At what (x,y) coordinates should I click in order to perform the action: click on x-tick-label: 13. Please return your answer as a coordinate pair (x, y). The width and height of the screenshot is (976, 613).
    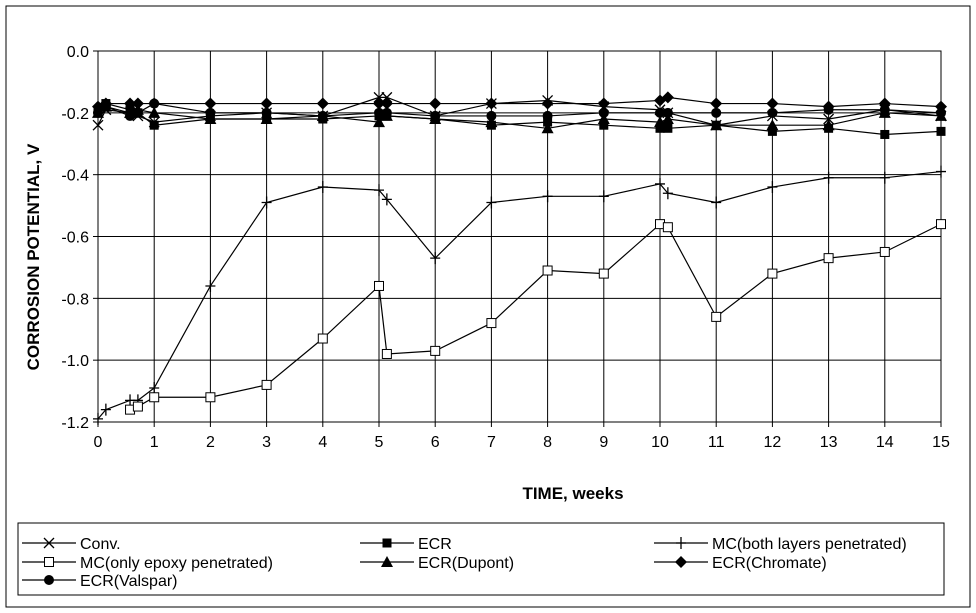
    Looking at the image, I should click on (829, 442).